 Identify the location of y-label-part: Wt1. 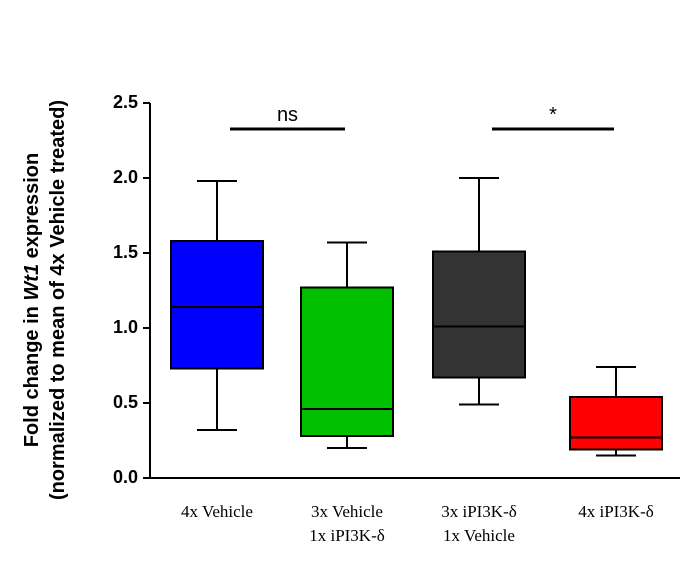
(32, 282).